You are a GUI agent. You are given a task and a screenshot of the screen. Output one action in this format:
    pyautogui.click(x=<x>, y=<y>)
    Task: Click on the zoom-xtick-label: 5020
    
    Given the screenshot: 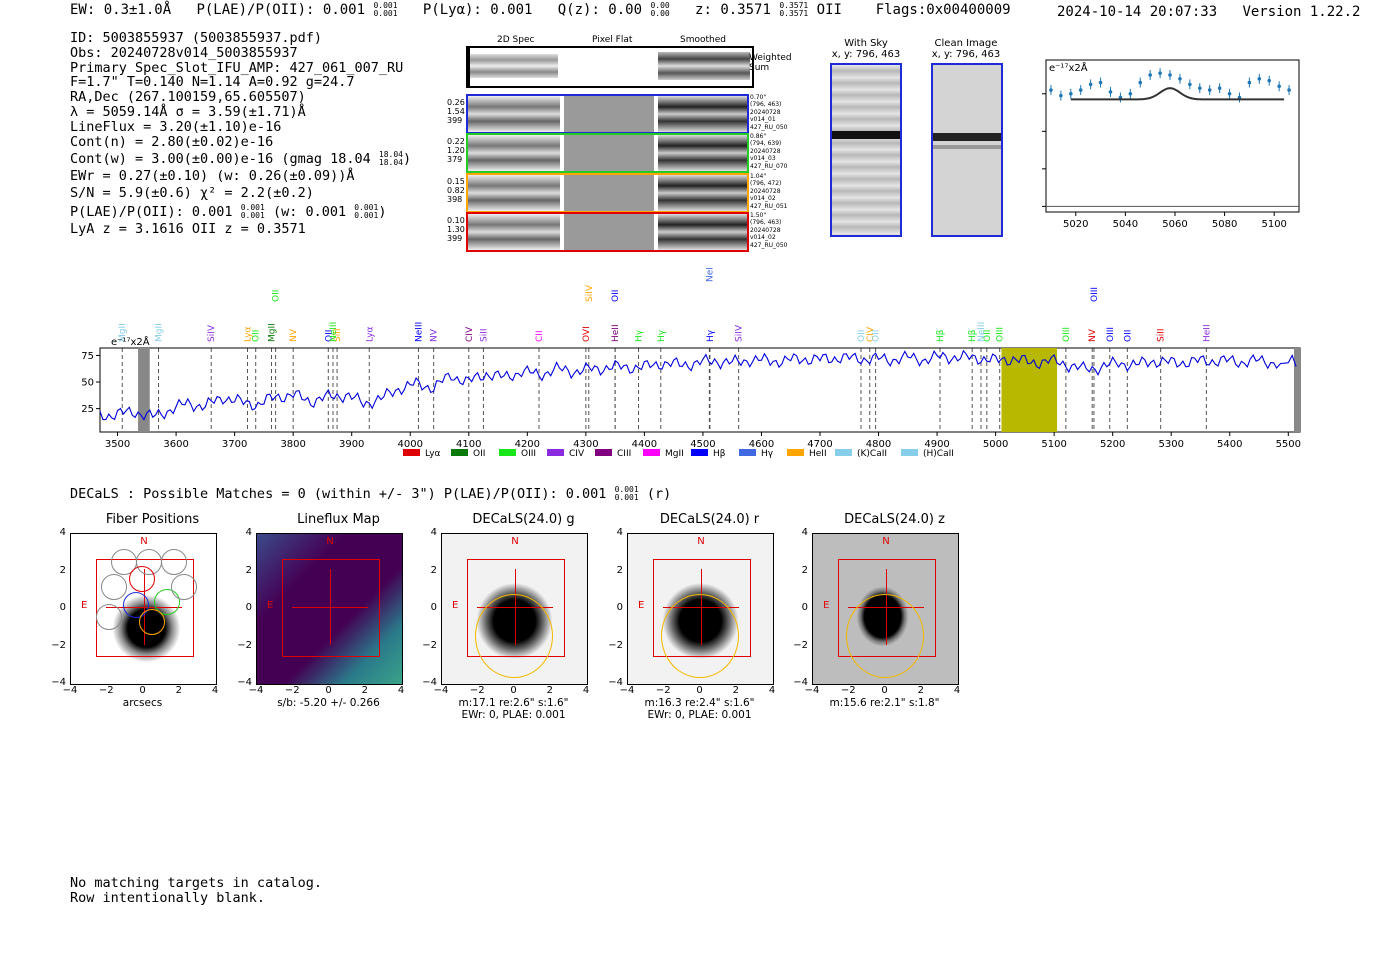 What is the action you would take?
    pyautogui.click(x=1075, y=224)
    